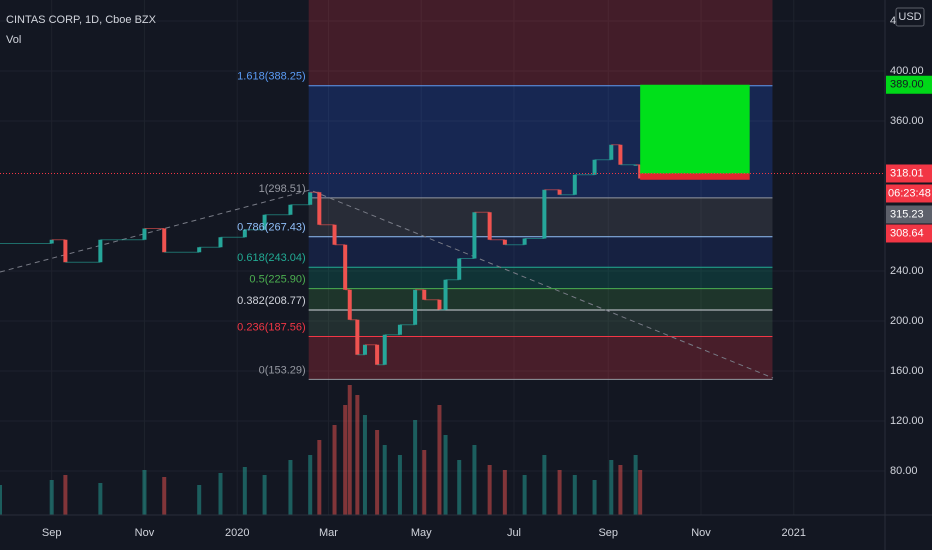 The width and height of the screenshot is (932, 550). Describe the element at coordinates (904, 471) in the screenshot. I see `y-tick-label: 80.00` at that location.